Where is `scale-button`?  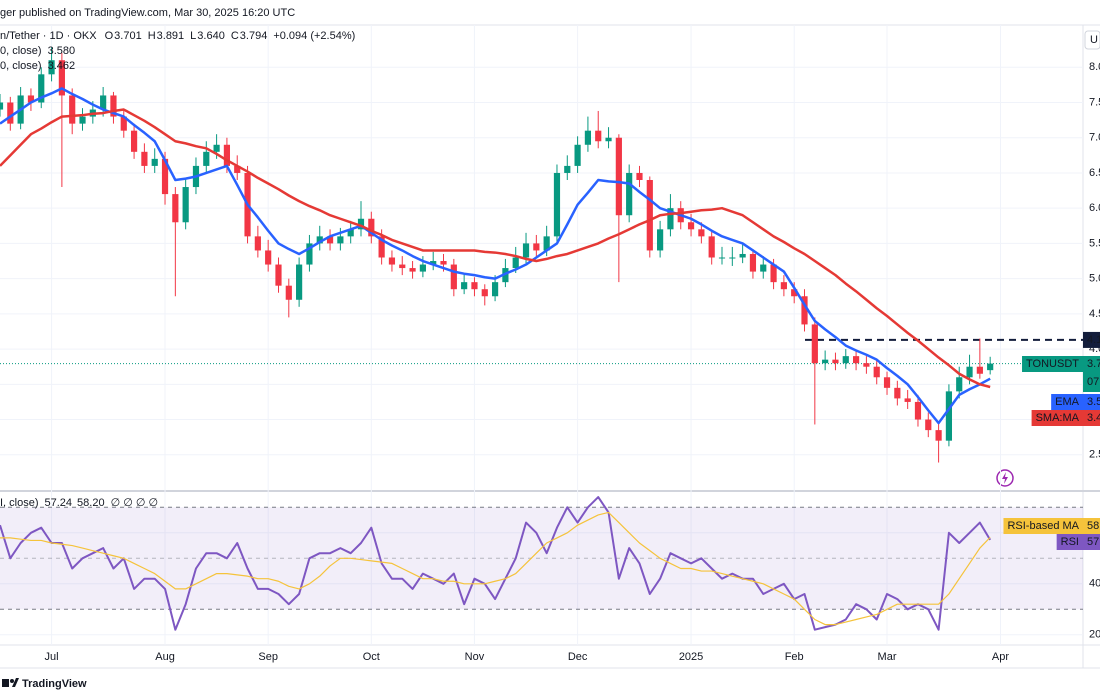 scale-button is located at coordinates (1092, 40).